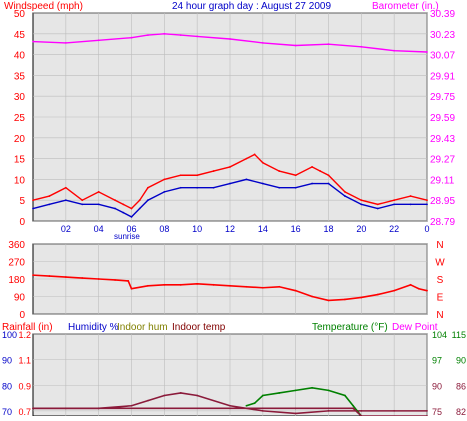  I want to click on compass-tick-label: E, so click(440, 298).